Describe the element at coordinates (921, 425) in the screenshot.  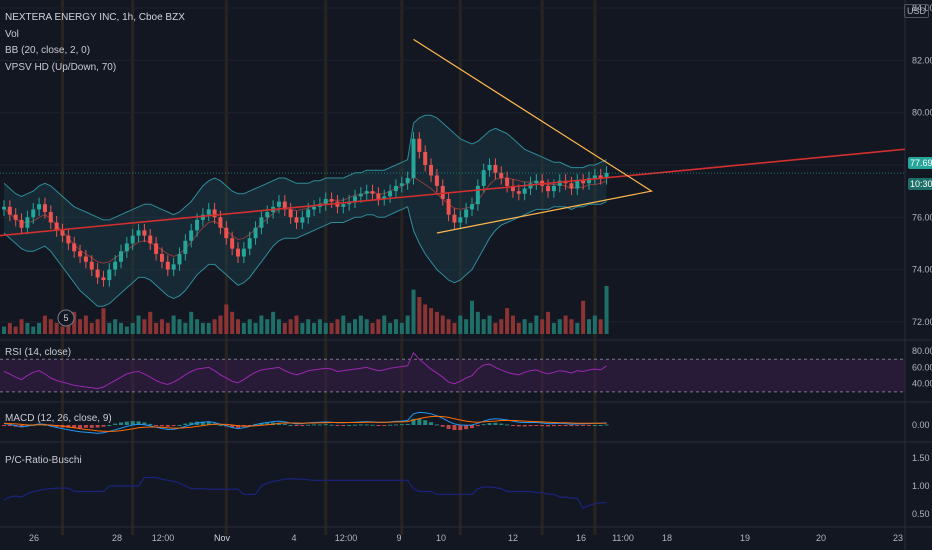
I see `macd-tick-label: 0.00` at that location.